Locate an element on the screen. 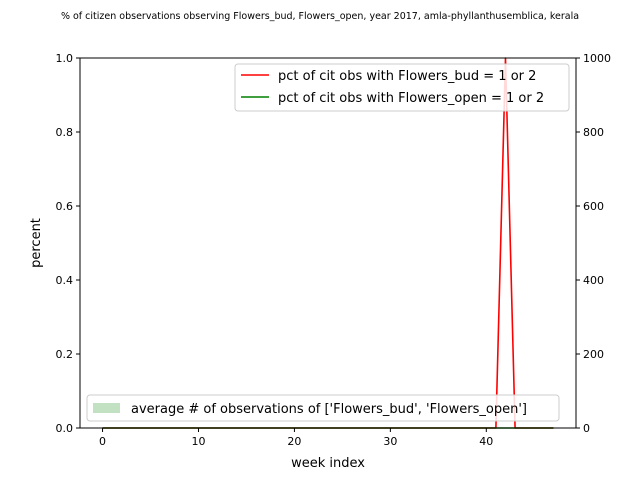 This screenshot has height=480, width=640. legend-swatch-observations is located at coordinates (106, 408).